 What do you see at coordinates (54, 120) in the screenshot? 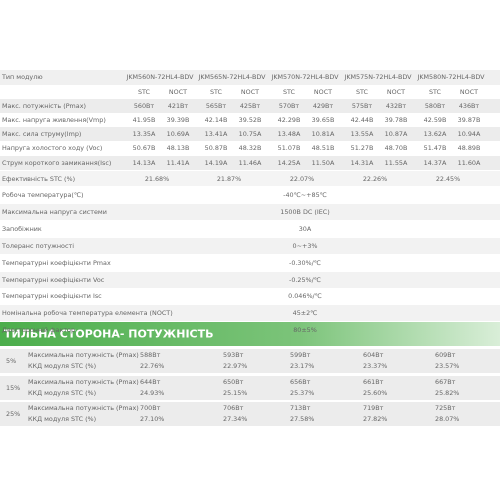
I see `row-label: Макс. напруга живлення(Vmp)` at bounding box center [54, 120].